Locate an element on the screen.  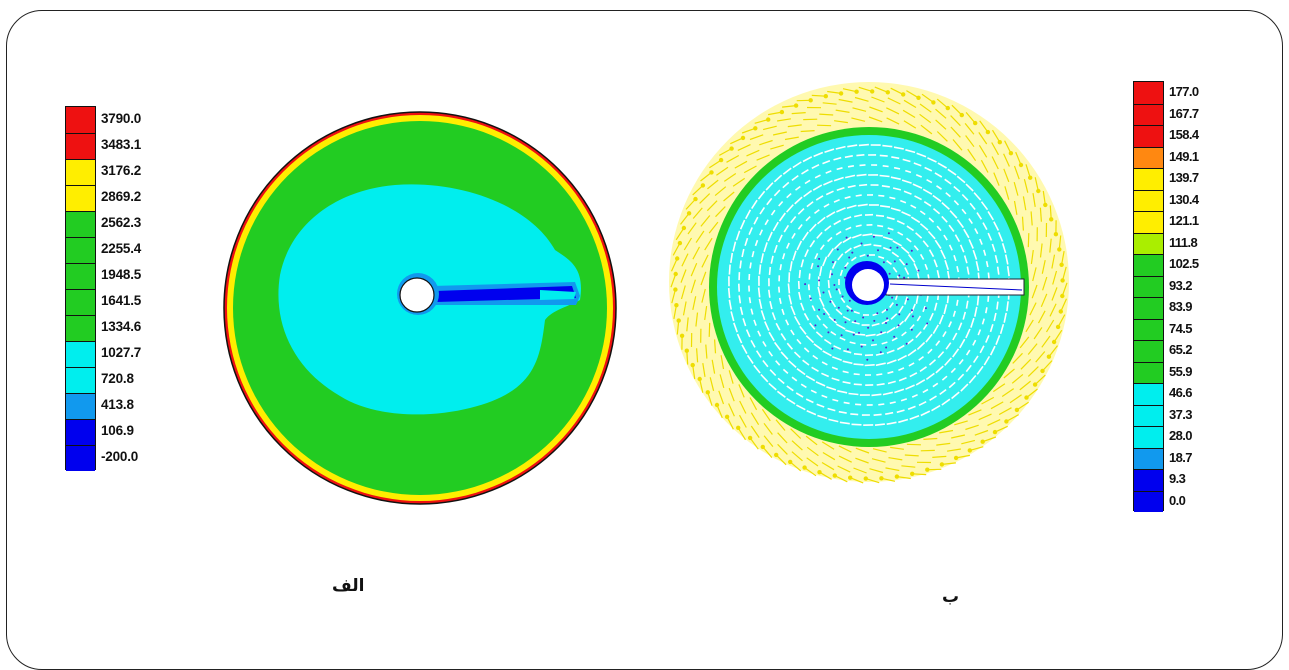
panel-label-b: ب is located at coordinates (950, 597).